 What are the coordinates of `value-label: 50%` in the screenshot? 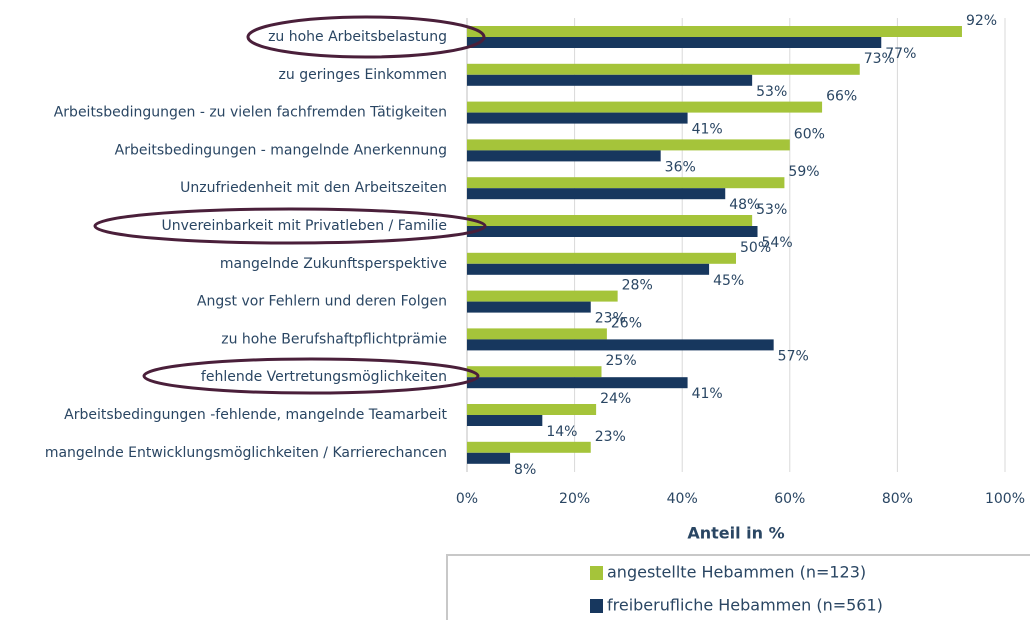 It's located at (755, 248).